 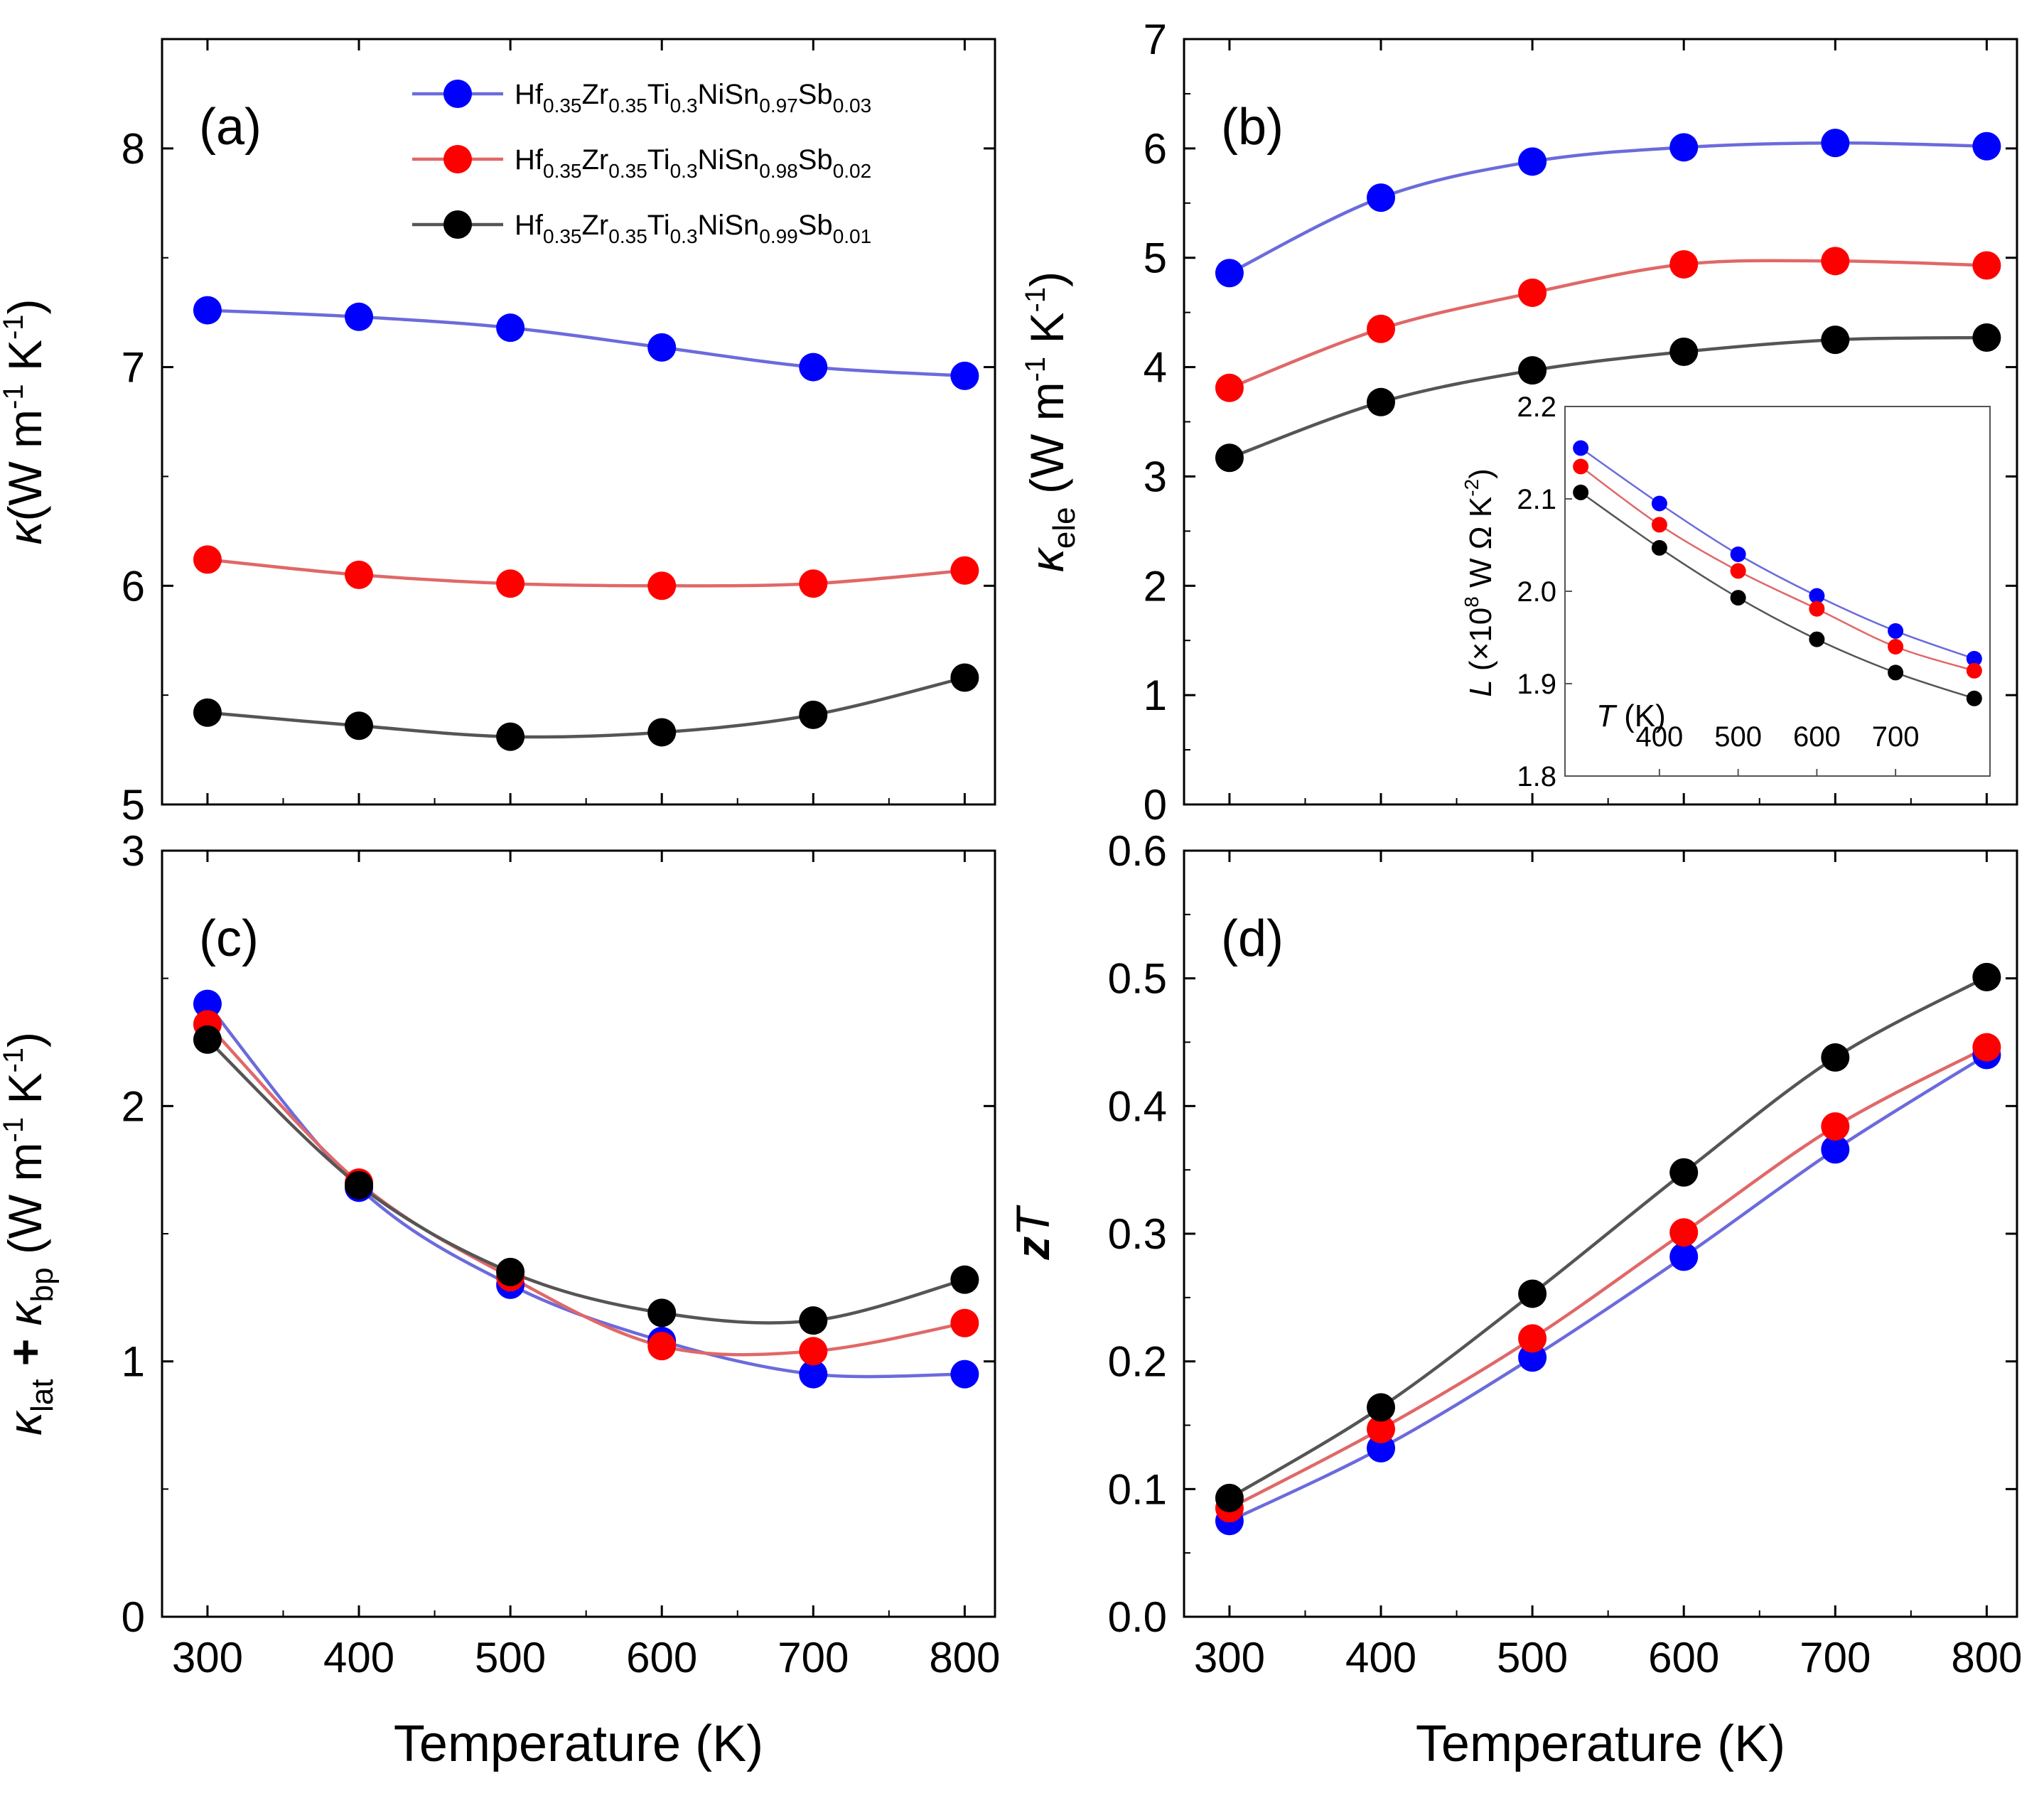 What do you see at coordinates (693, 98) in the screenshot?
I see `legend-label: Hf0.35Zr0.35Ti0.3NiSn0.97Sb0.03` at bounding box center [693, 98].